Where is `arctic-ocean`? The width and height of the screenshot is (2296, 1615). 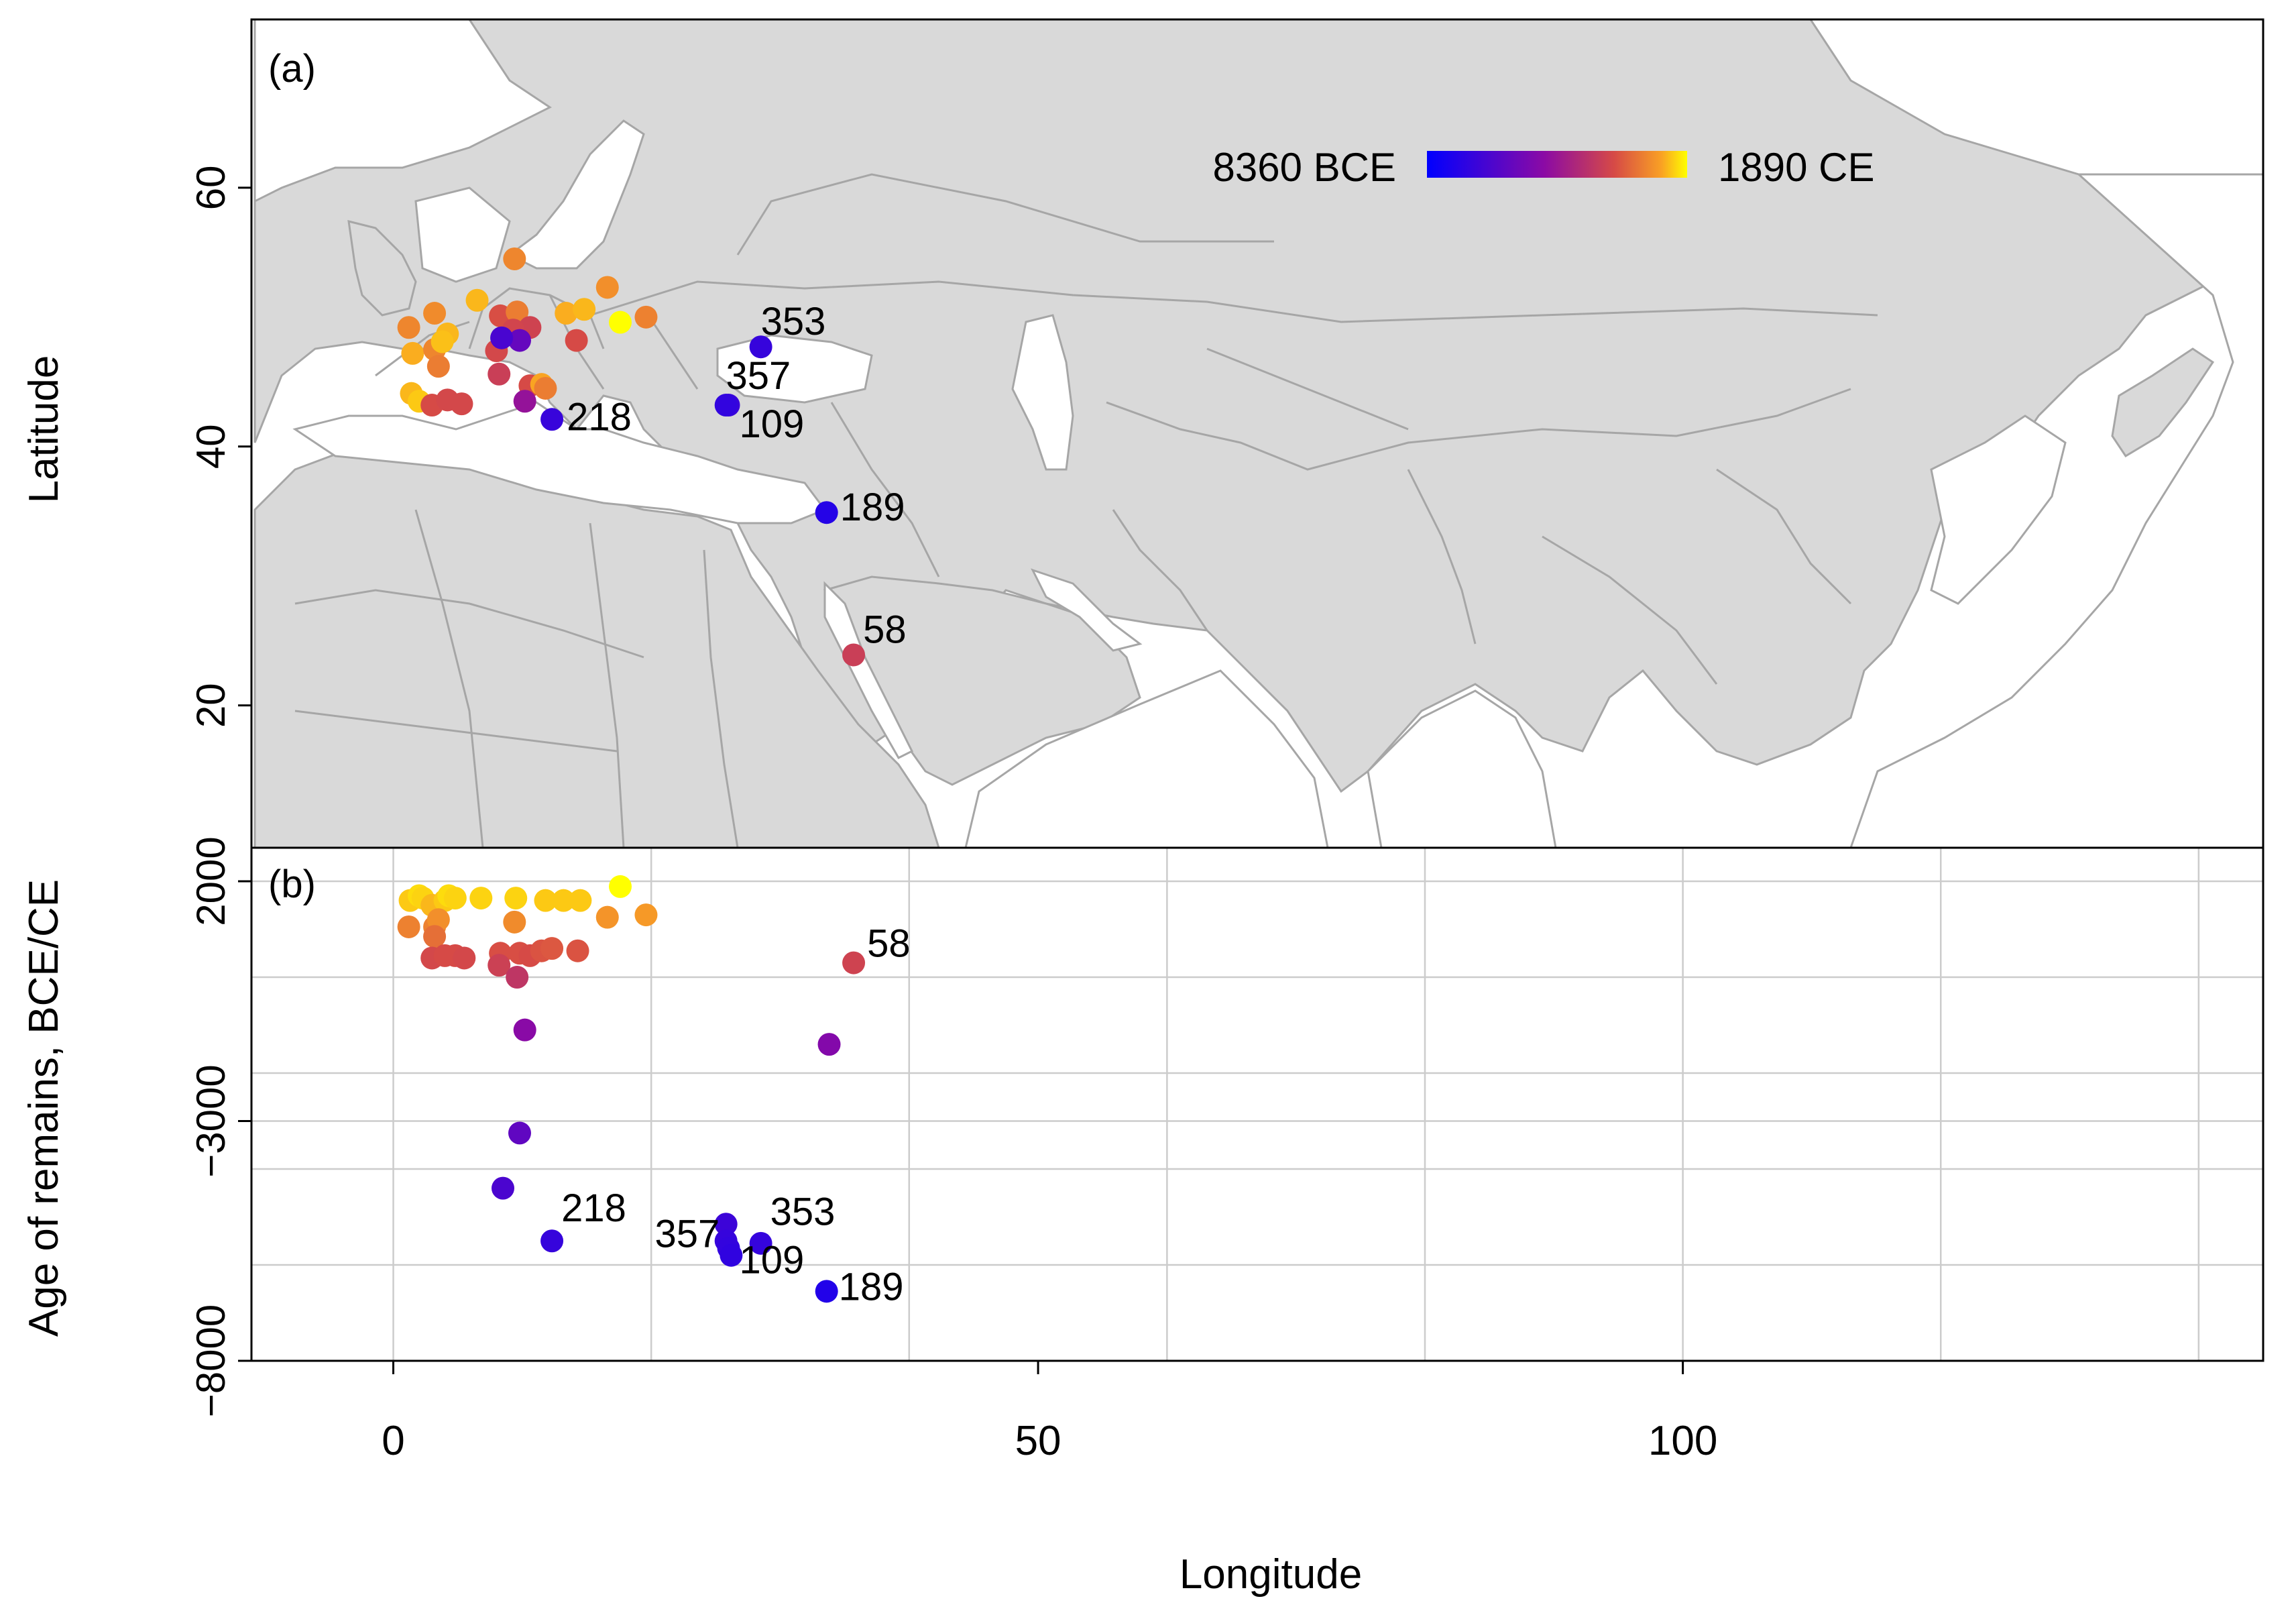
arctic-ocean is located at coordinates (403, 111).